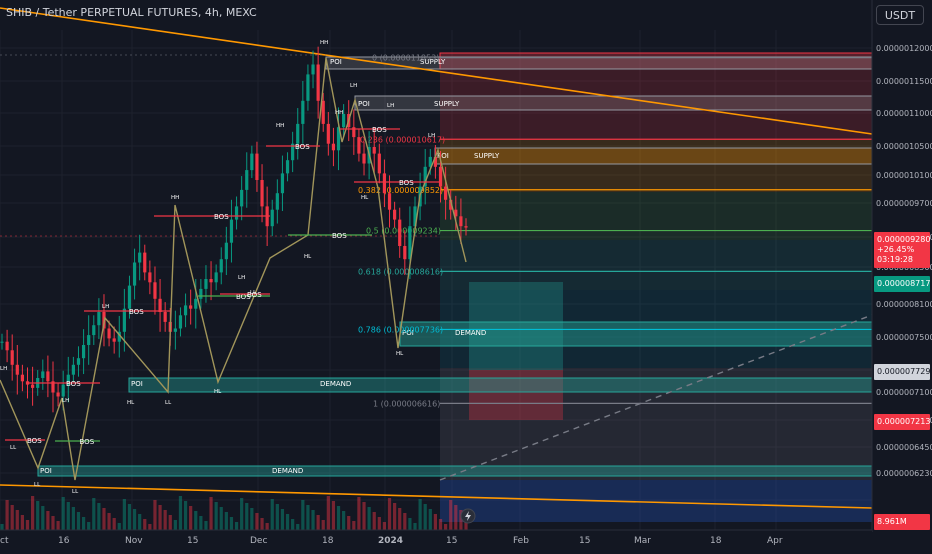  I want to click on zone-poi-label: POI, so click(443, 156).